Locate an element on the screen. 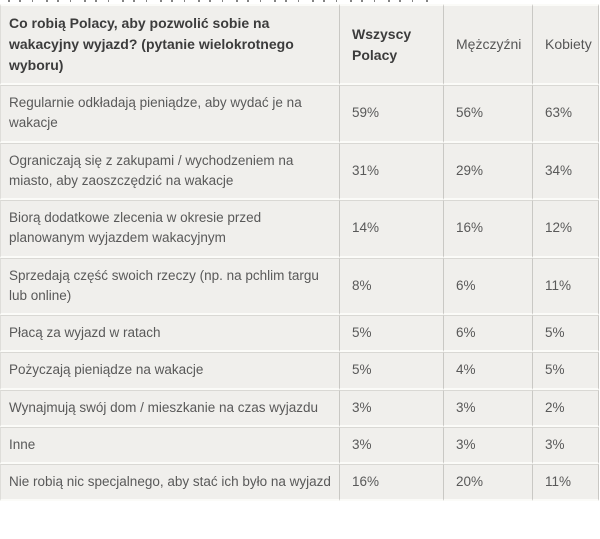 The width and height of the screenshot is (600, 539). value-cell-all: 14% is located at coordinates (392, 229).